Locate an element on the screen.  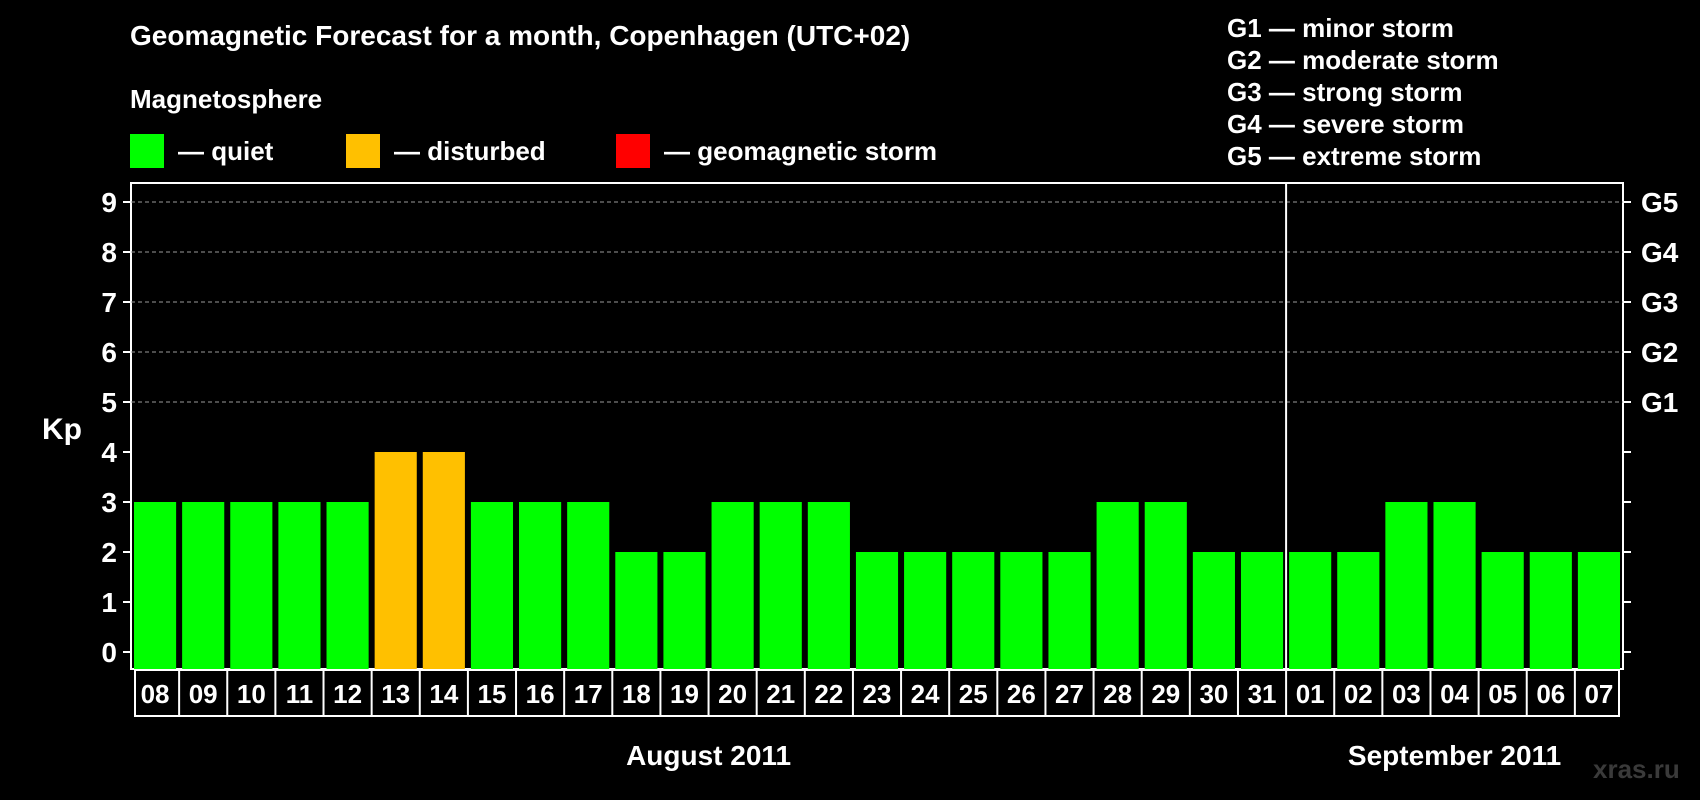
legend-heading: Magnetosphere is located at coordinates (226, 99).